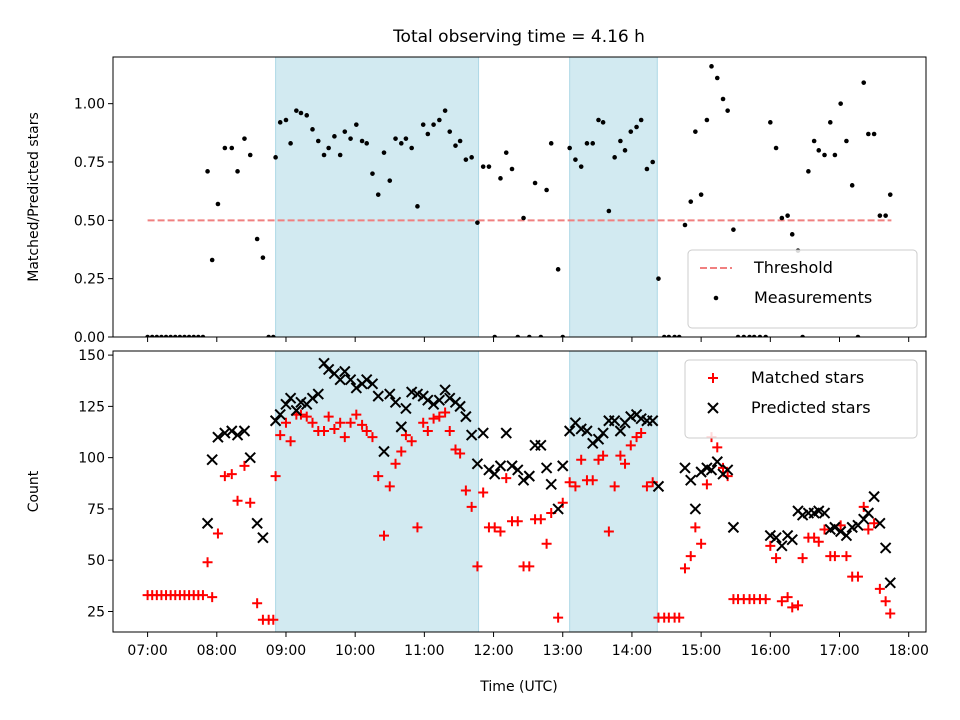  Describe the element at coordinates (793, 267) in the screenshot. I see `legend-label: Threshold` at that location.